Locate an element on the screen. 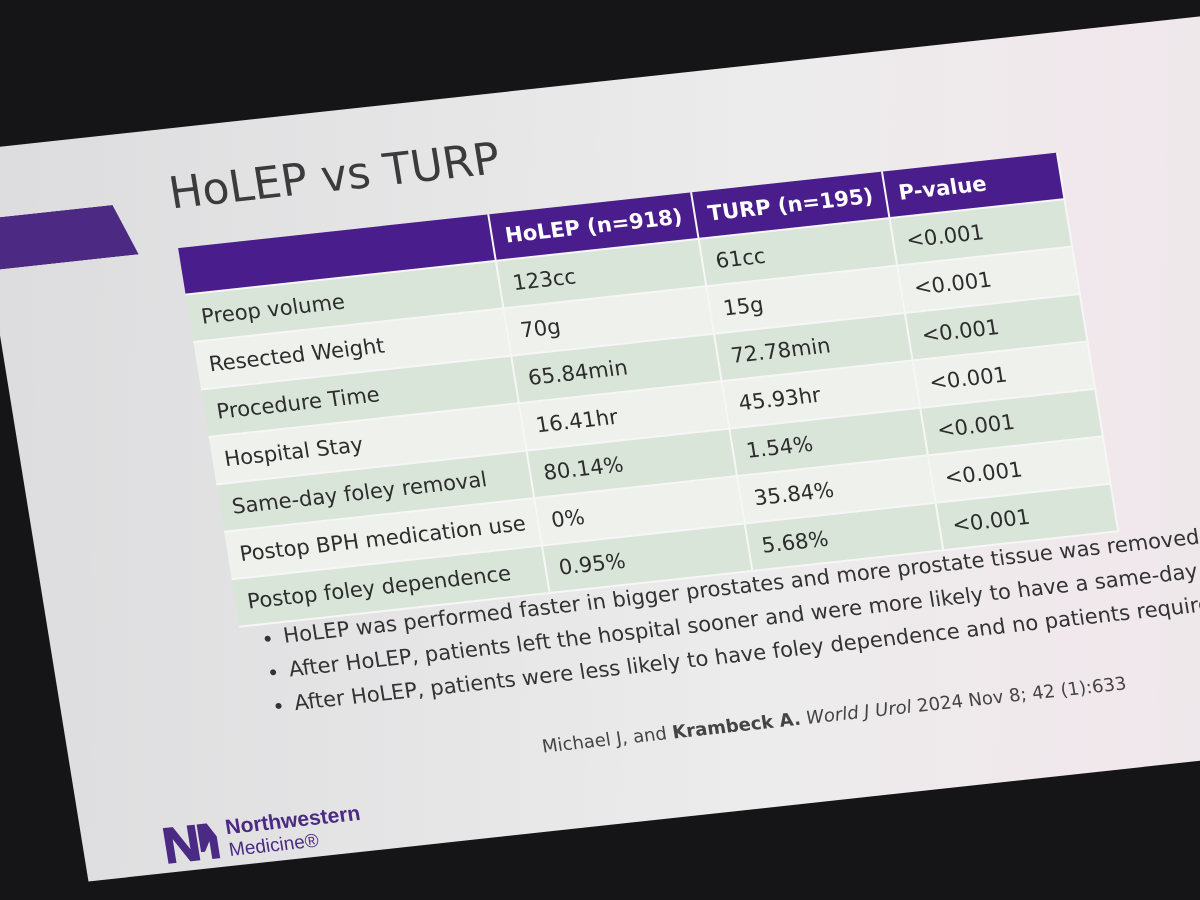 This screenshot has width=1200, height=900. logo-text: Northwestern Medicine® is located at coordinates (295, 832).